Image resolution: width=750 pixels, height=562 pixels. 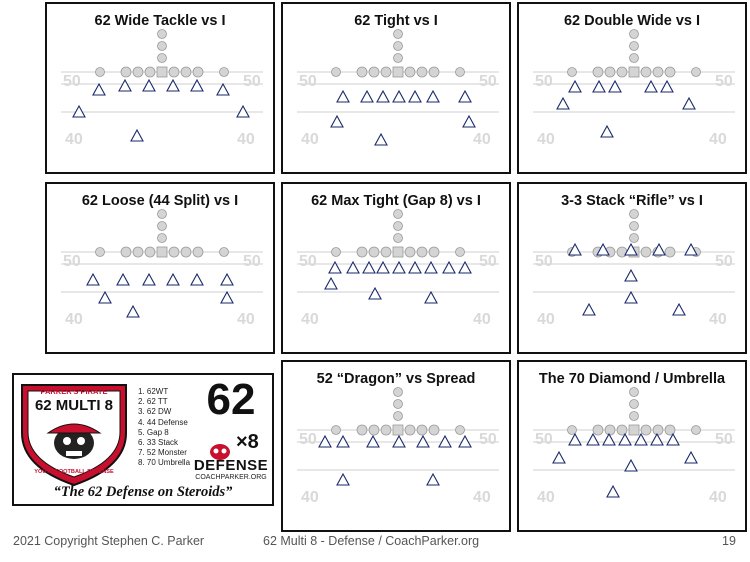 What do you see at coordinates (125, 435) in the screenshot?
I see `pirate-badge` at bounding box center [125, 435].